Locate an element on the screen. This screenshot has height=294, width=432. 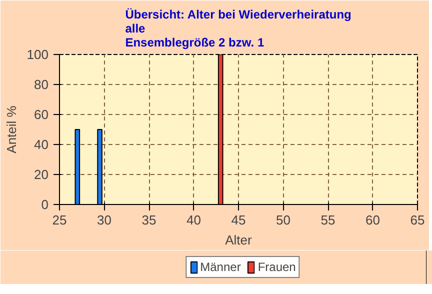
x-tick-label: 30 is located at coordinates (104, 220).